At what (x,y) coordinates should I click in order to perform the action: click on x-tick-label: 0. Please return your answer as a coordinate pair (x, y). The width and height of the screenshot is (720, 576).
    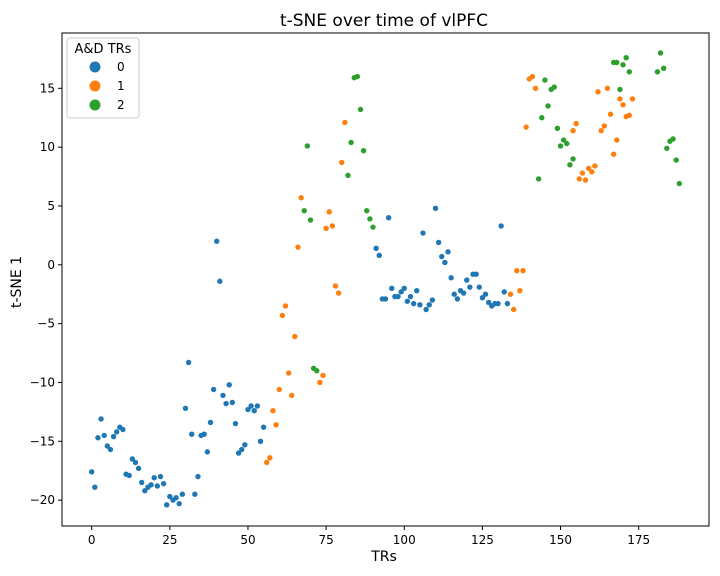
    Looking at the image, I should click on (92, 540).